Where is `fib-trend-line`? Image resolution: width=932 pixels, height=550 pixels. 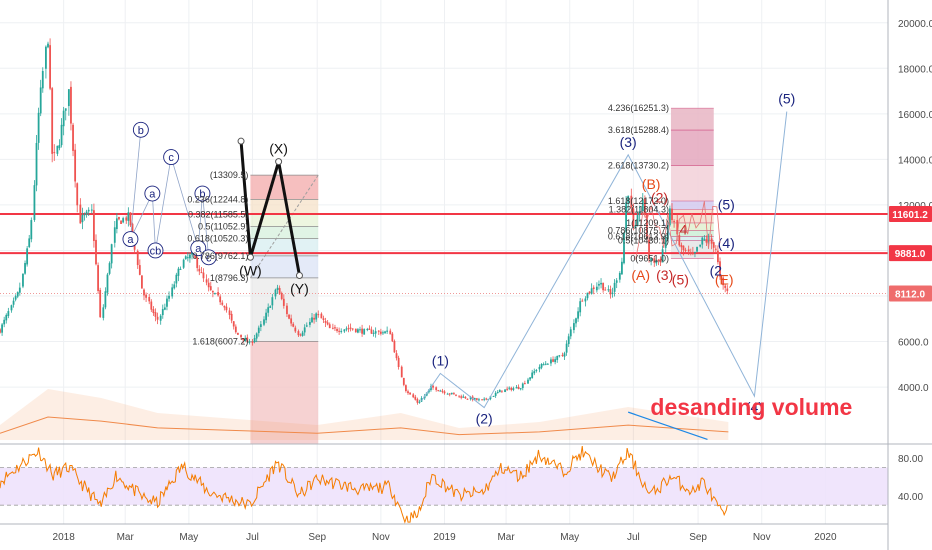 fib-trend-line is located at coordinates (284, 226).